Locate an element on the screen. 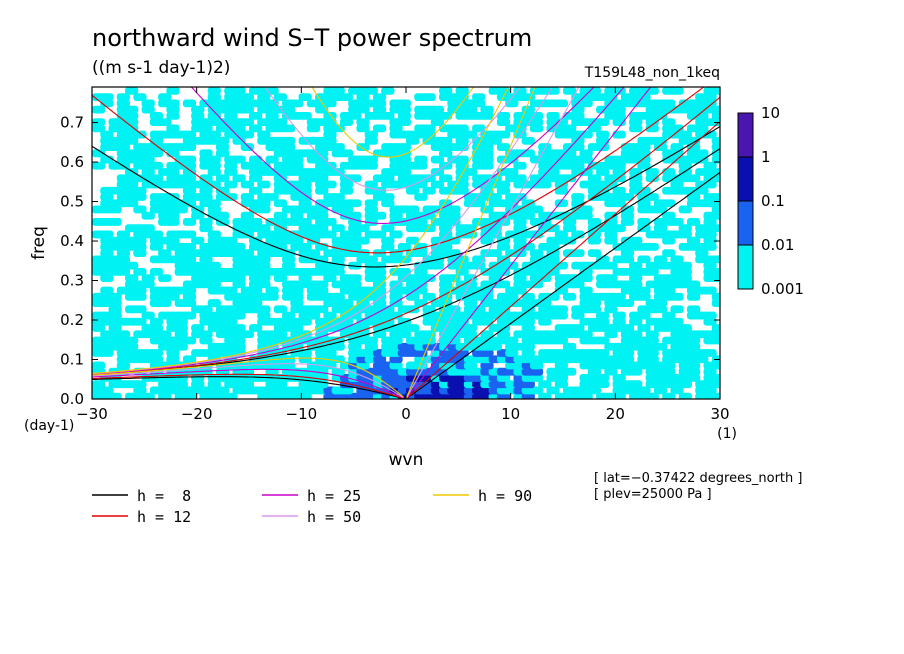 The image size is (904, 654). colorbar-label: 0.01 is located at coordinates (777, 245).